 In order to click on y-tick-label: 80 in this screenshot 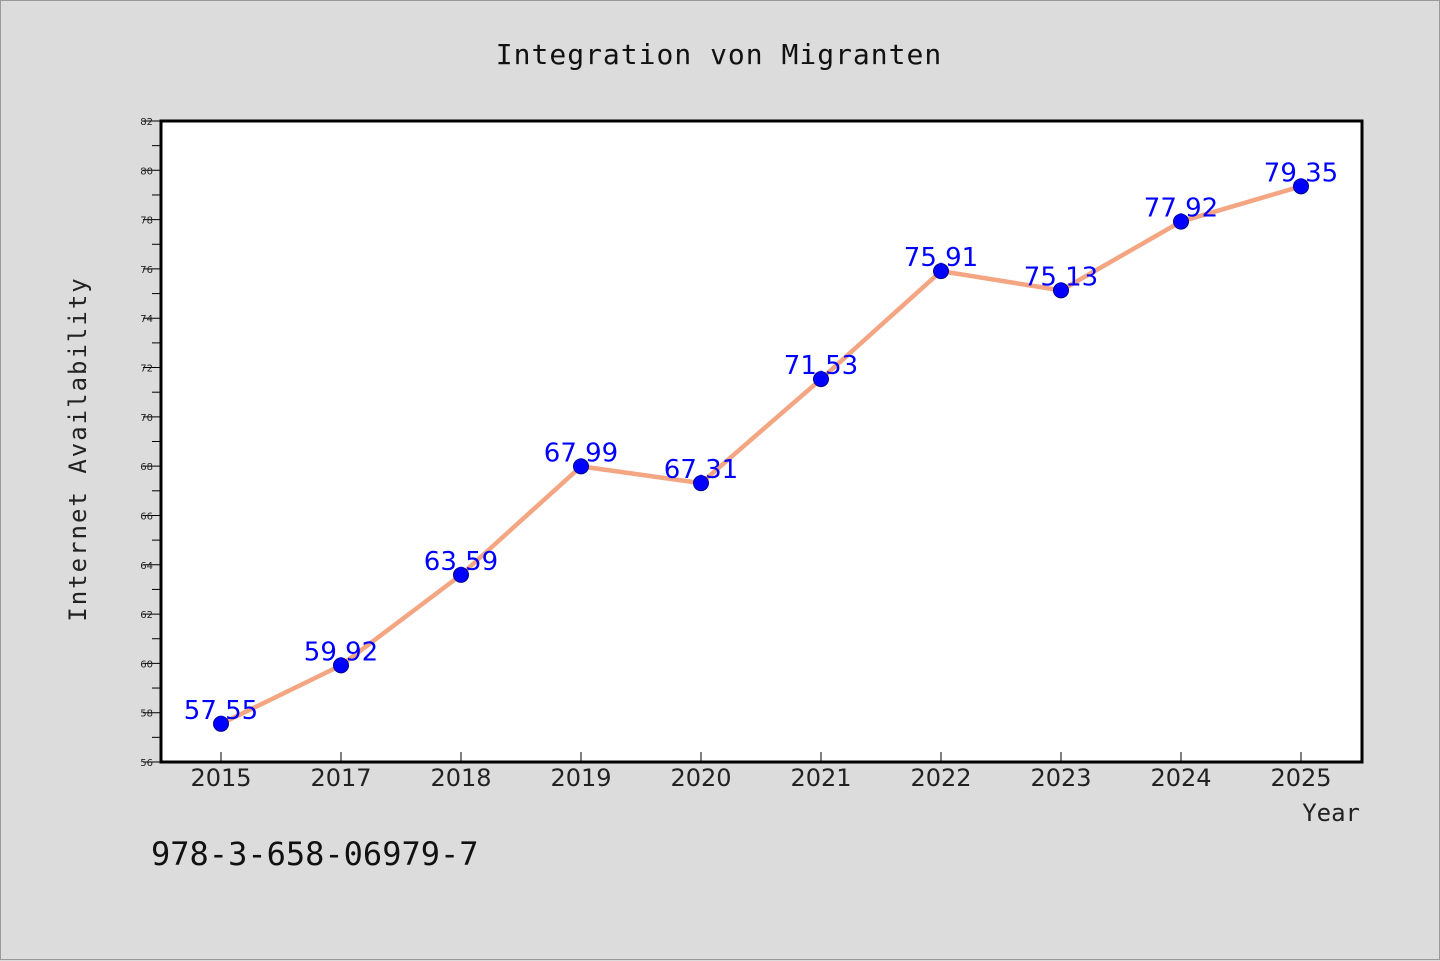, I will do `click(146, 171)`.